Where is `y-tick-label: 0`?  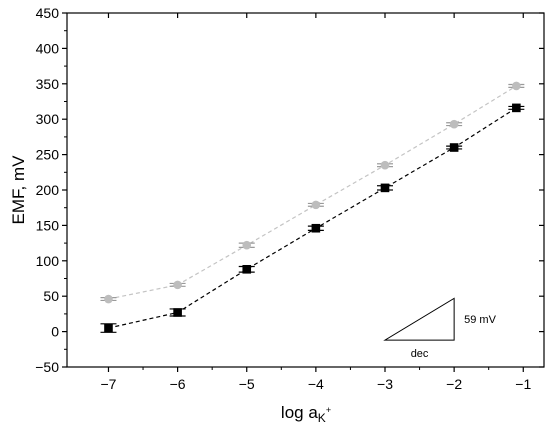
y-tick-label: 0 is located at coordinates (55, 332).